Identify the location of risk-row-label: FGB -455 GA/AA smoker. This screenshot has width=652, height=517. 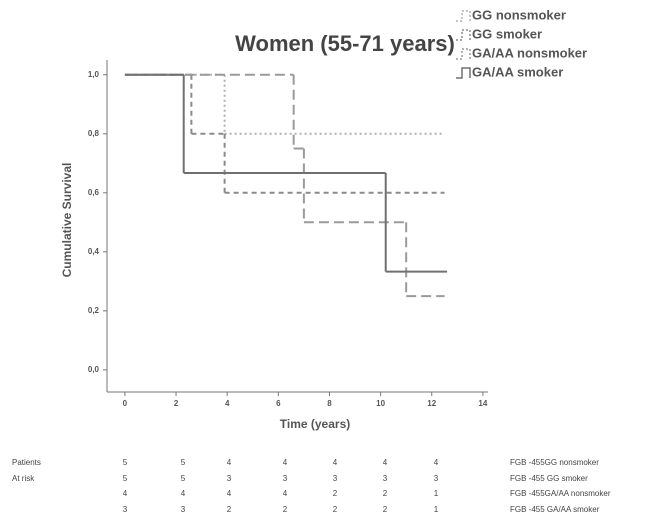
(555, 509).